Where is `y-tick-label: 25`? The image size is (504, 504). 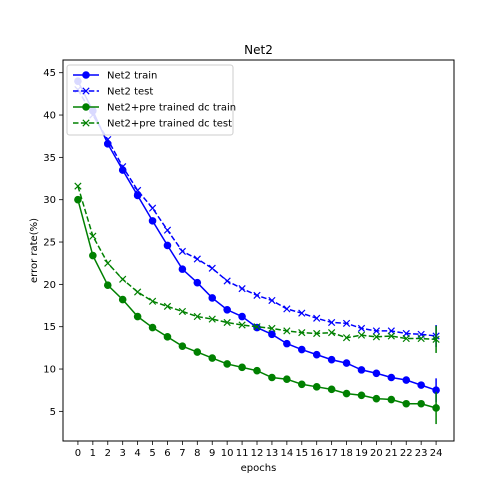 y-tick-label: 25 is located at coordinates (49, 243).